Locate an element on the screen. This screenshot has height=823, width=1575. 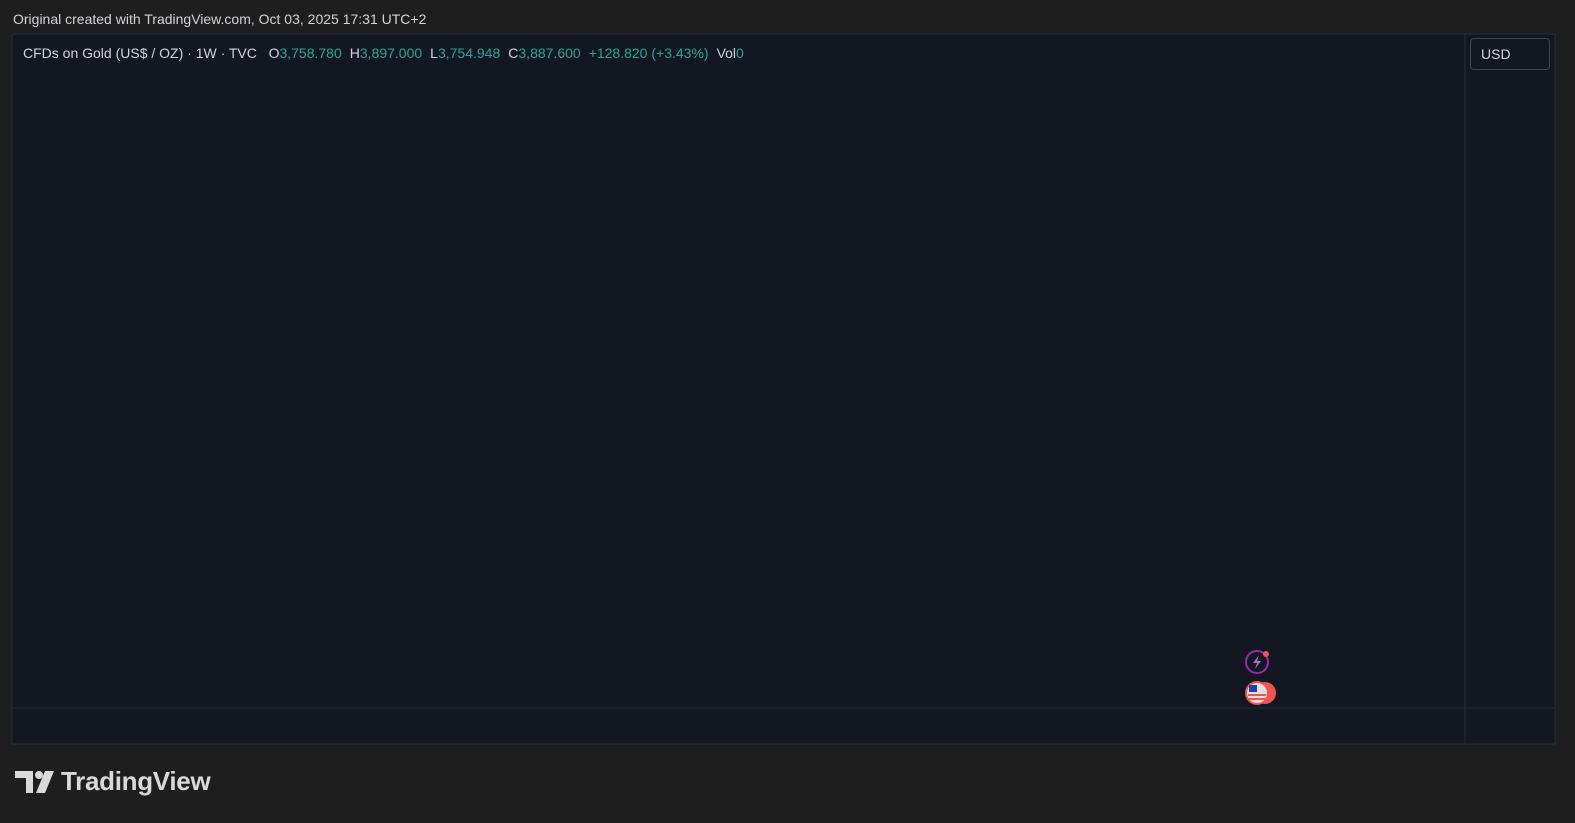
ohlc-value: 3,887.600 is located at coordinates (549, 53).